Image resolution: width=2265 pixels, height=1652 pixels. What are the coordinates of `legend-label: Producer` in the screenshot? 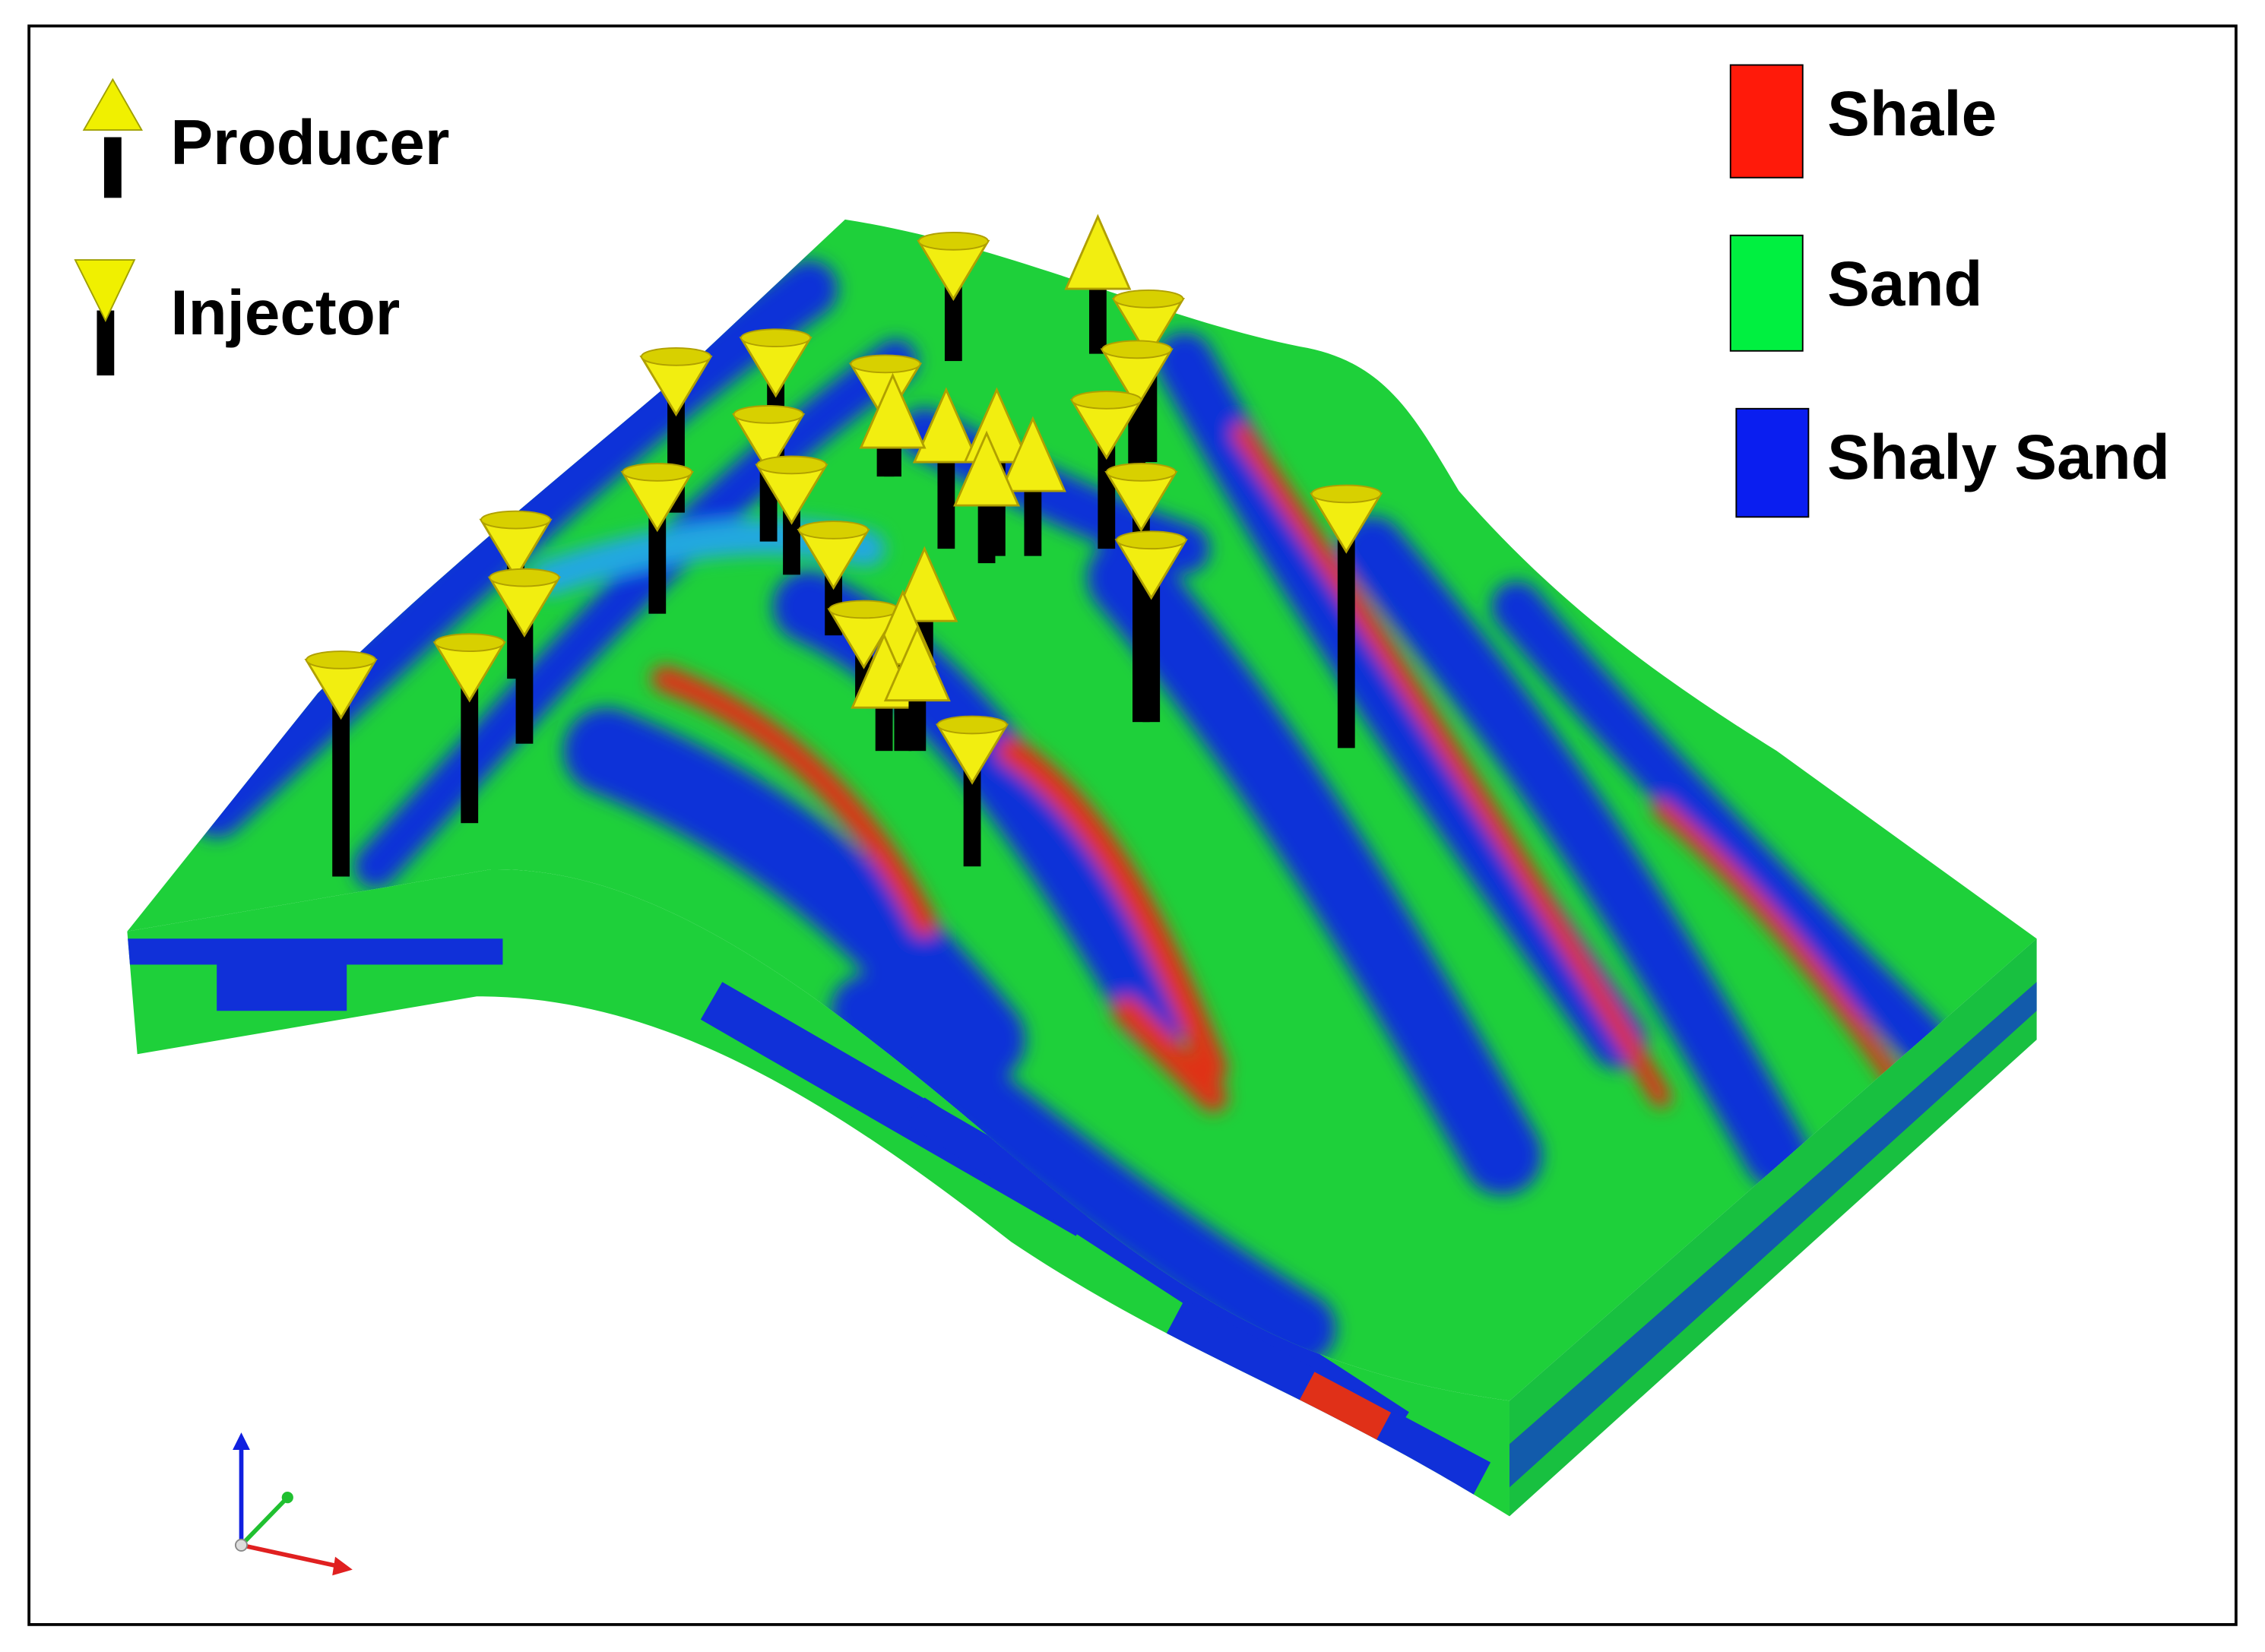 It's located at (310, 142).